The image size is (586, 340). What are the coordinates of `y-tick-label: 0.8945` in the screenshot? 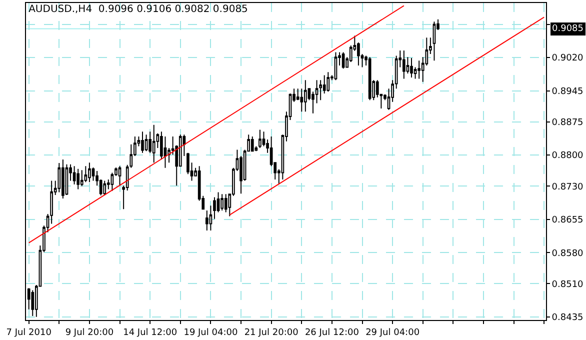 It's located at (568, 91).